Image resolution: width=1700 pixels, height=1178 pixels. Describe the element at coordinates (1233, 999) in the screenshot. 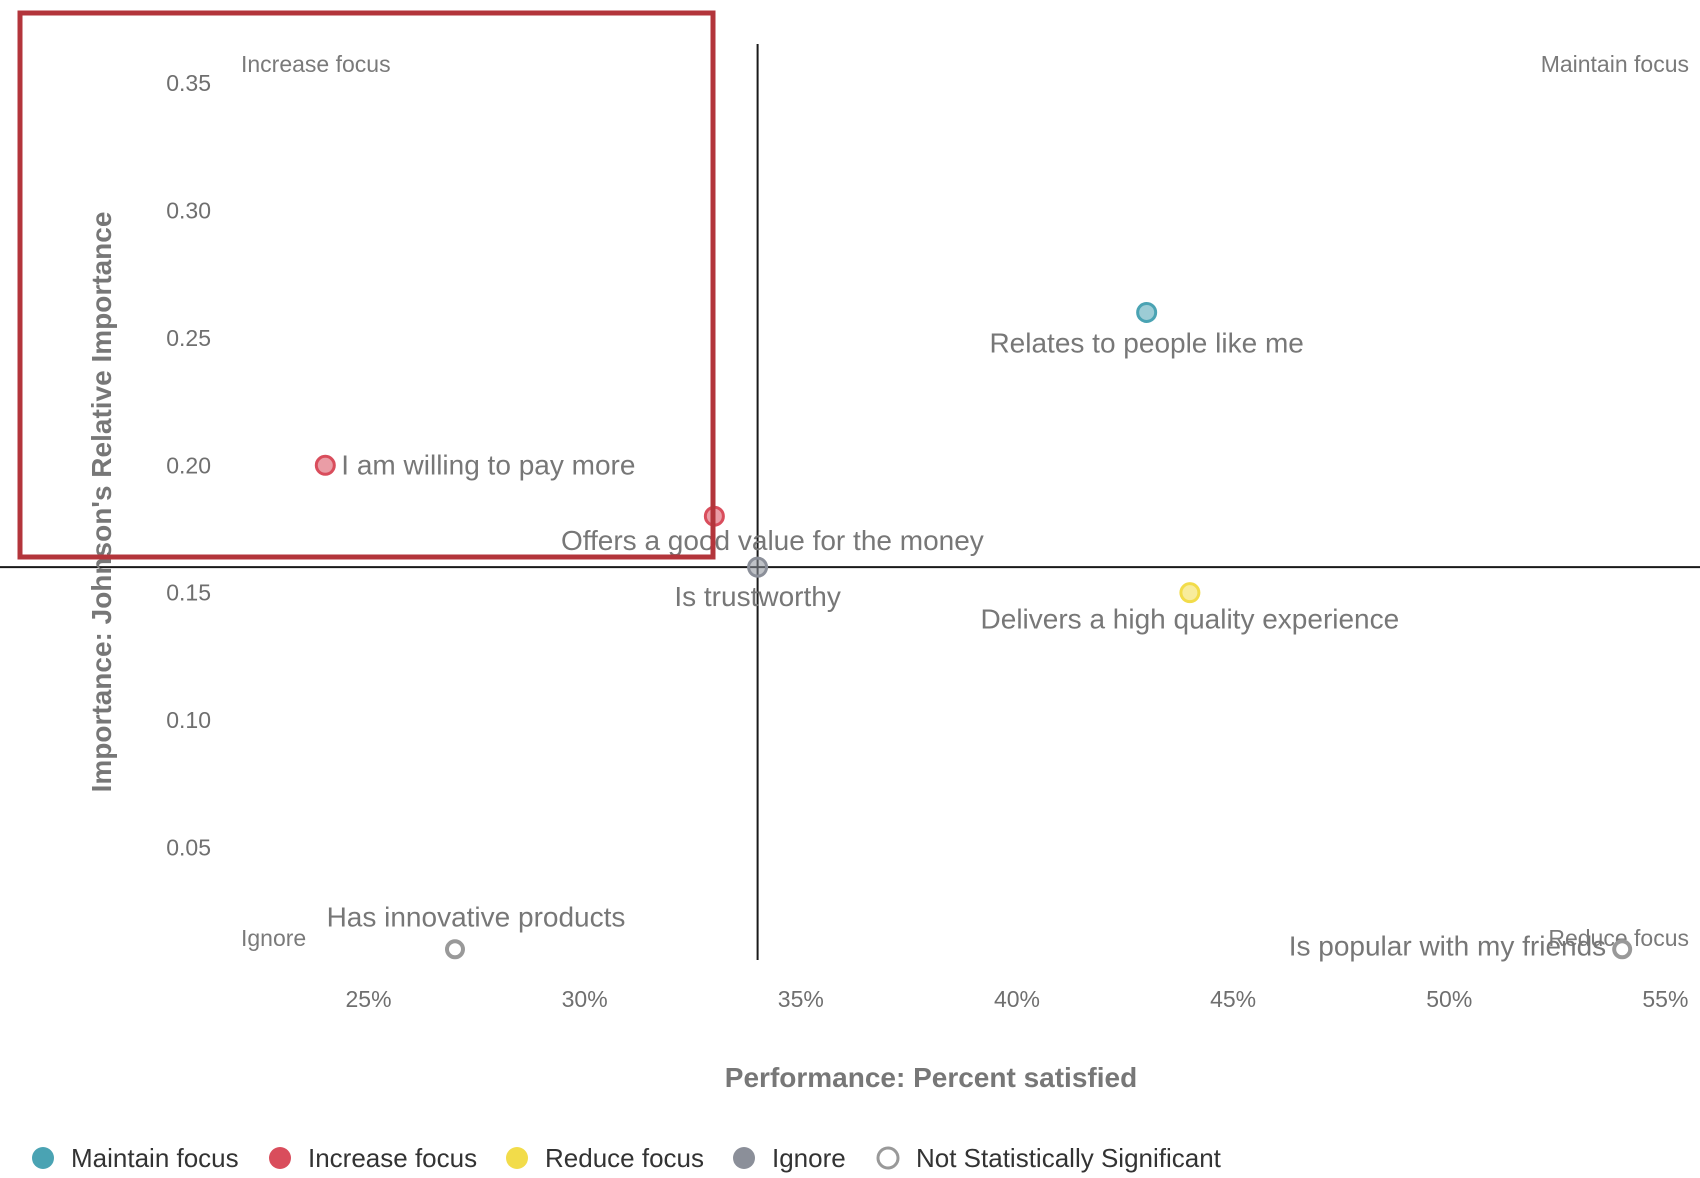

I see `x-tick-label: 45%` at that location.